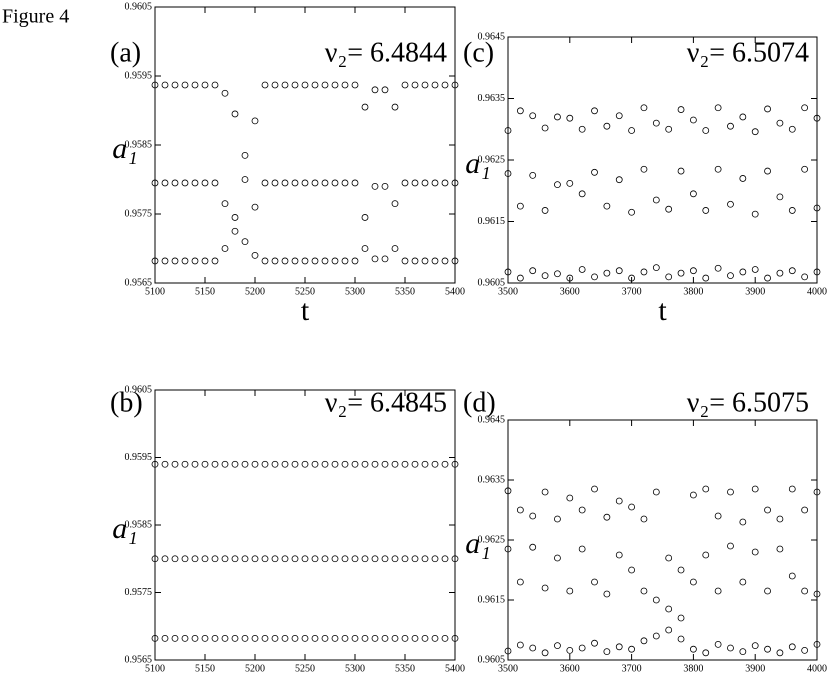 This screenshot has width=830, height=676. Describe the element at coordinates (139, 75) in the screenshot. I see `y-tick-label: 0.9595` at that location.